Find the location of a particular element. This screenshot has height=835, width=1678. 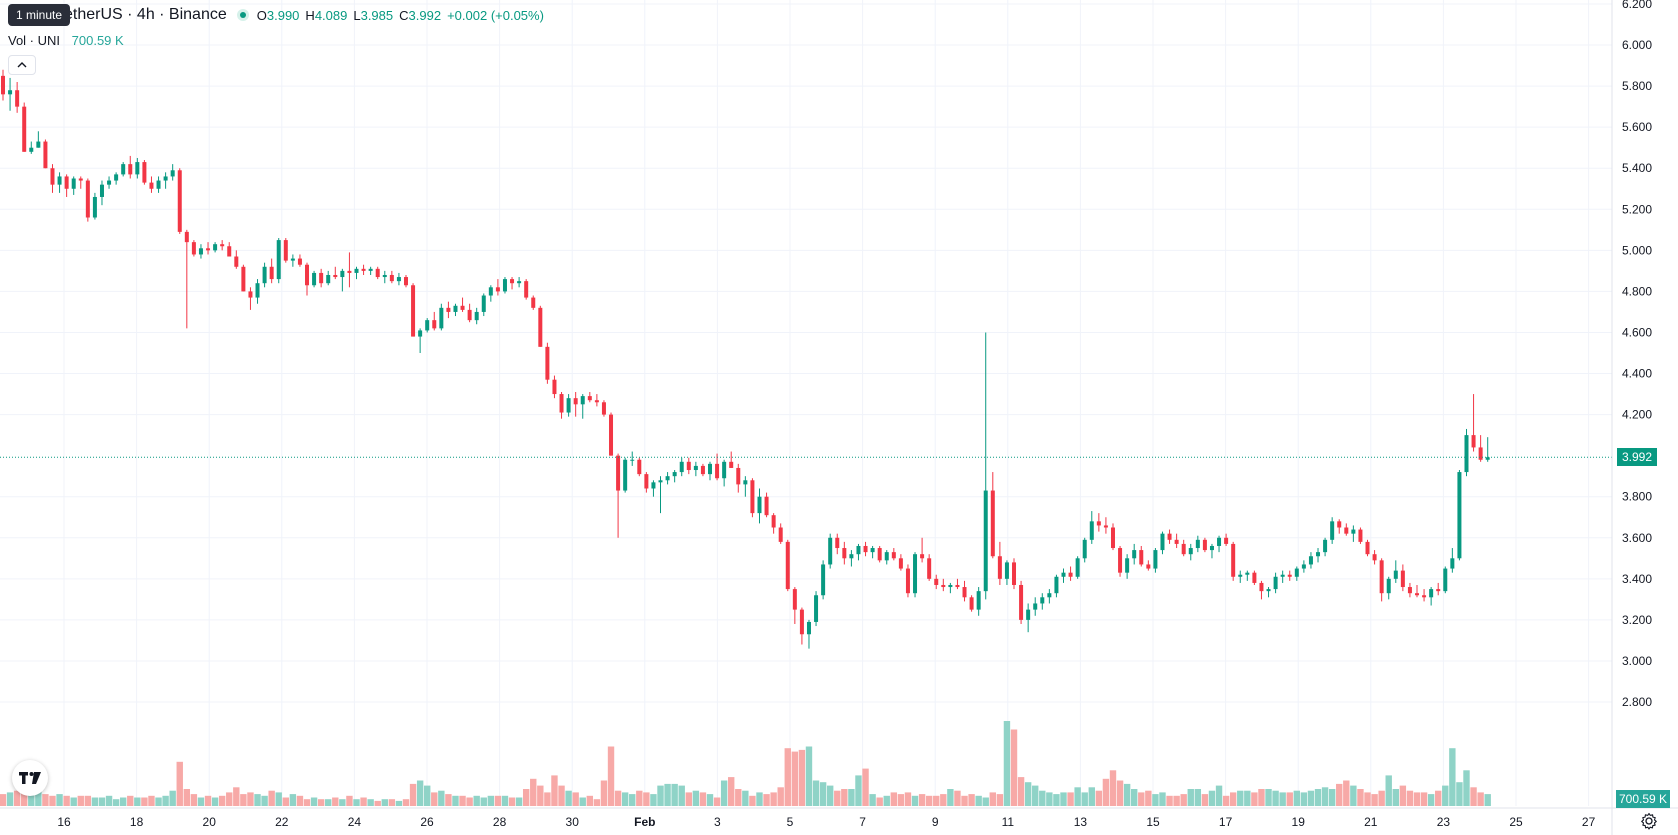

time-tick-label: 24 is located at coordinates (355, 822).